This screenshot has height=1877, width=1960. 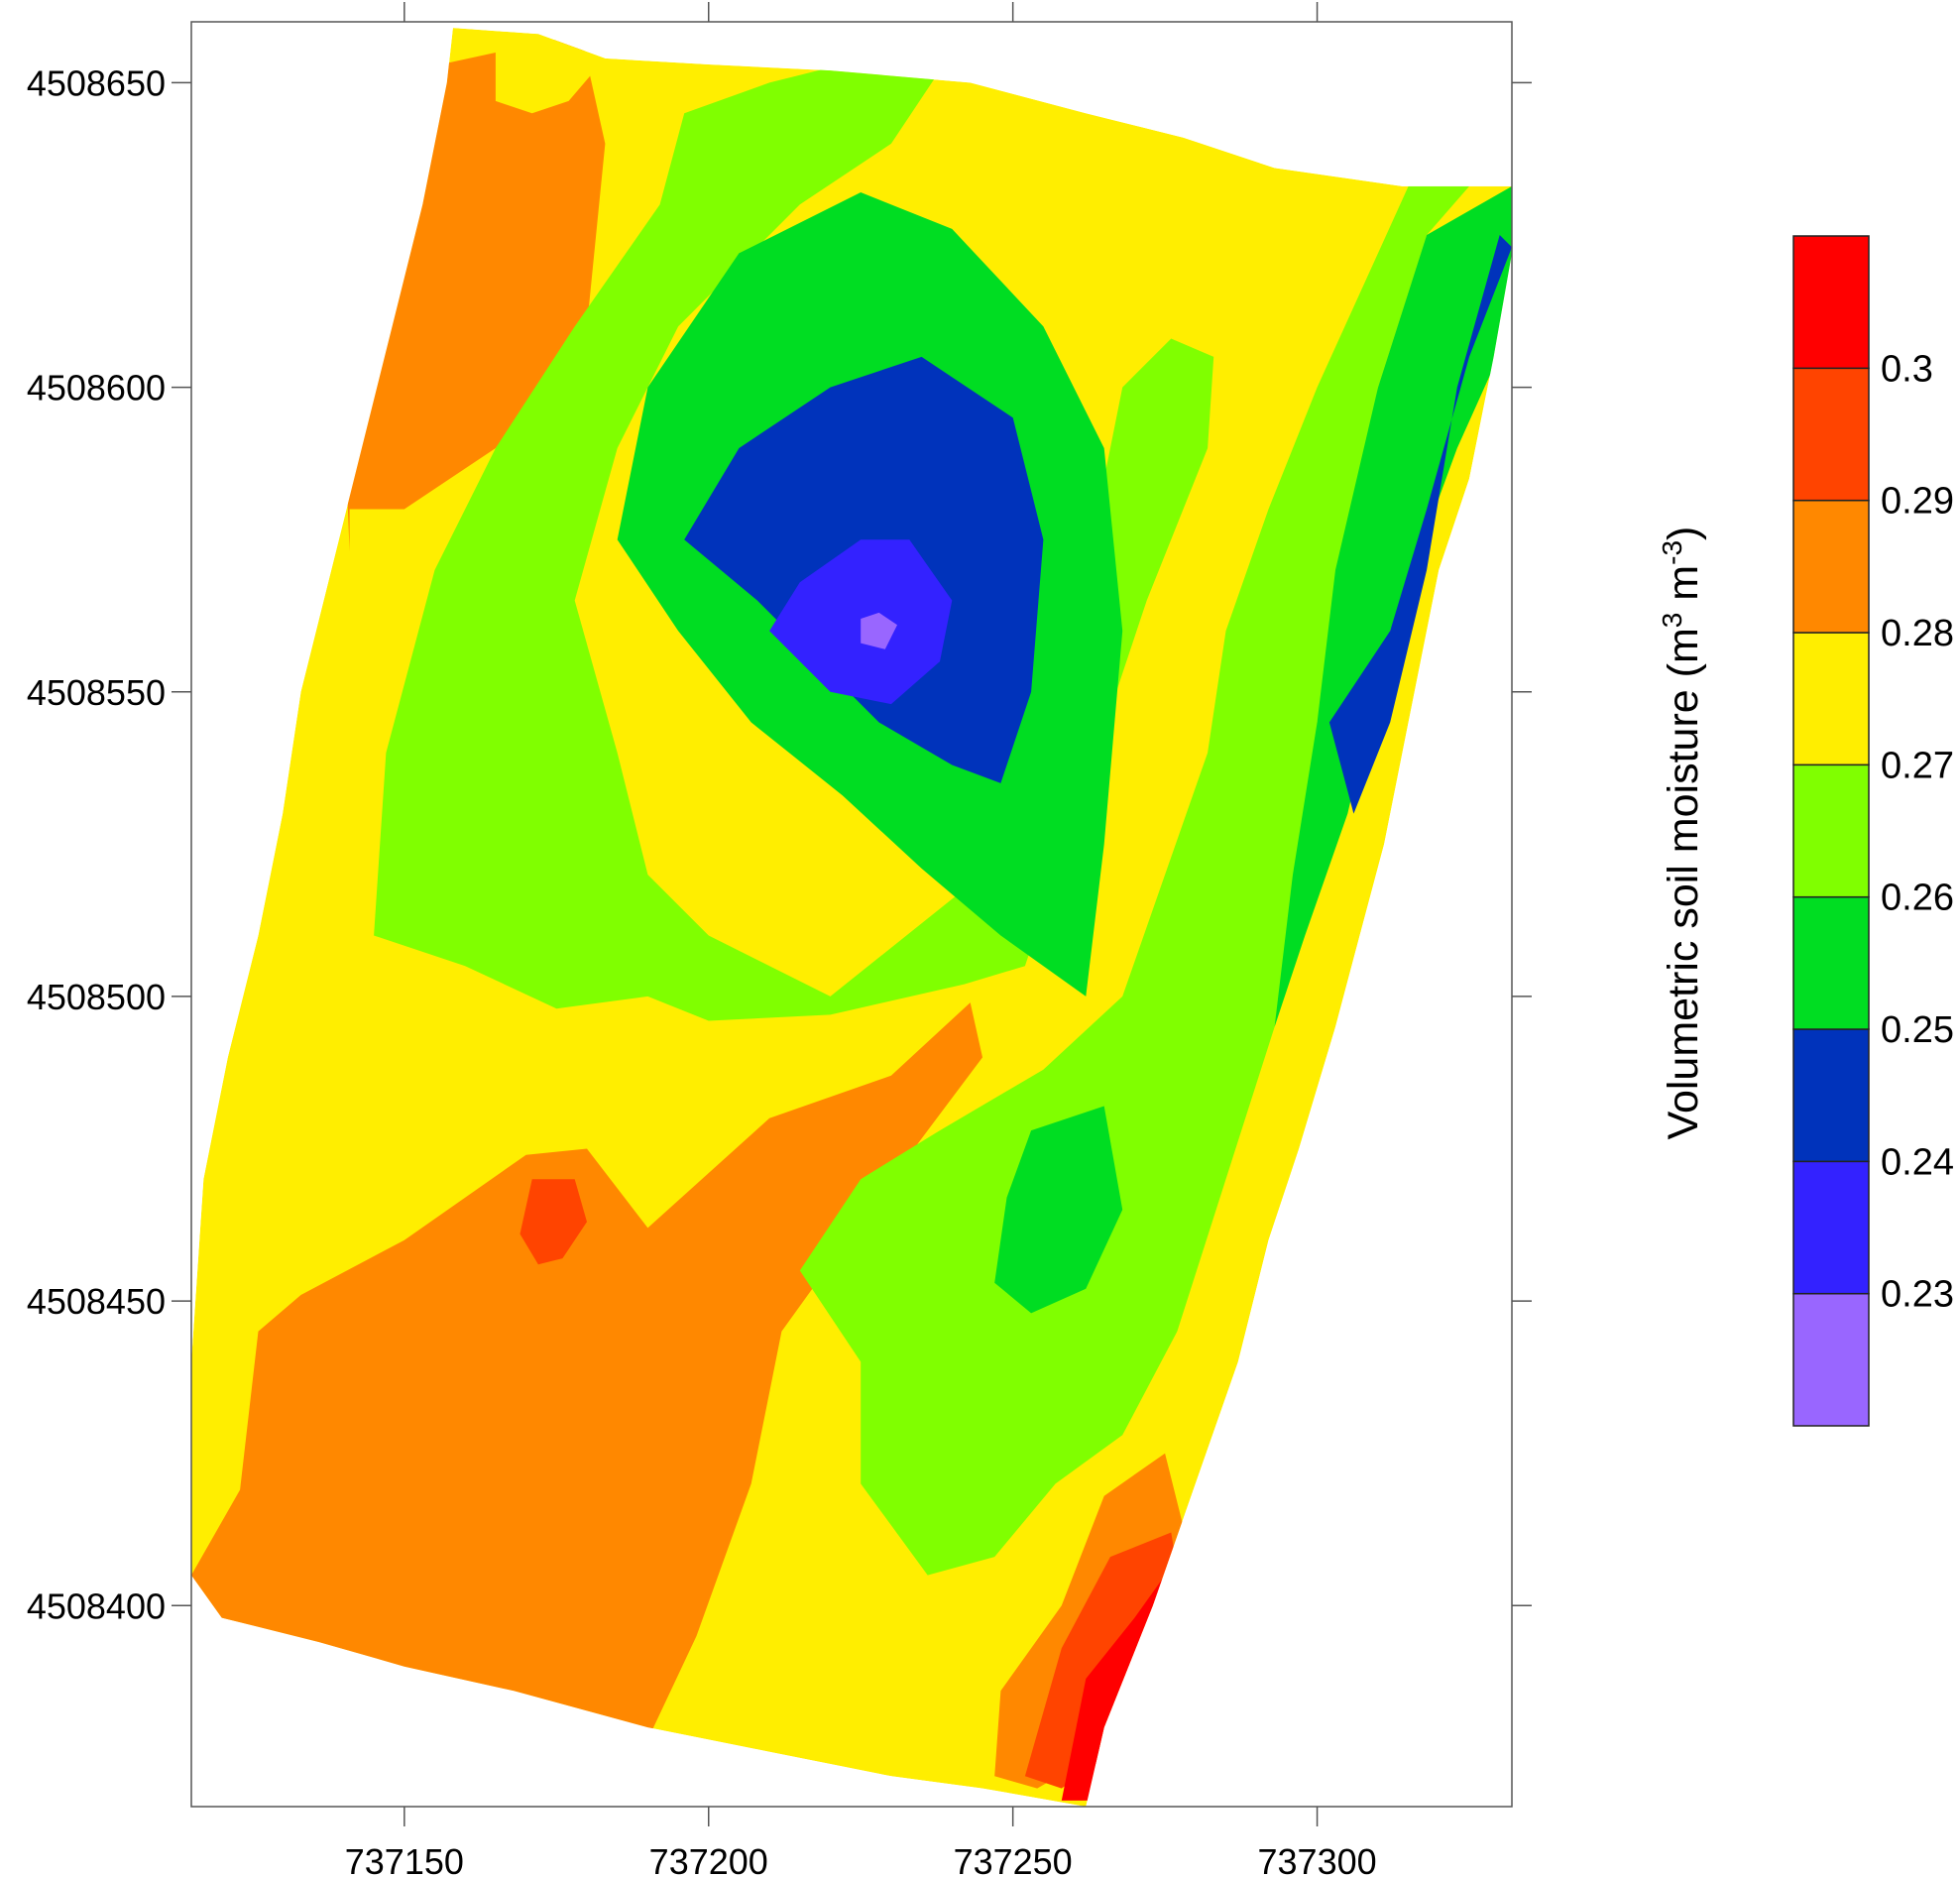 What do you see at coordinates (1907, 369) in the screenshot?
I see `colorbar-level-label: 0.3` at bounding box center [1907, 369].